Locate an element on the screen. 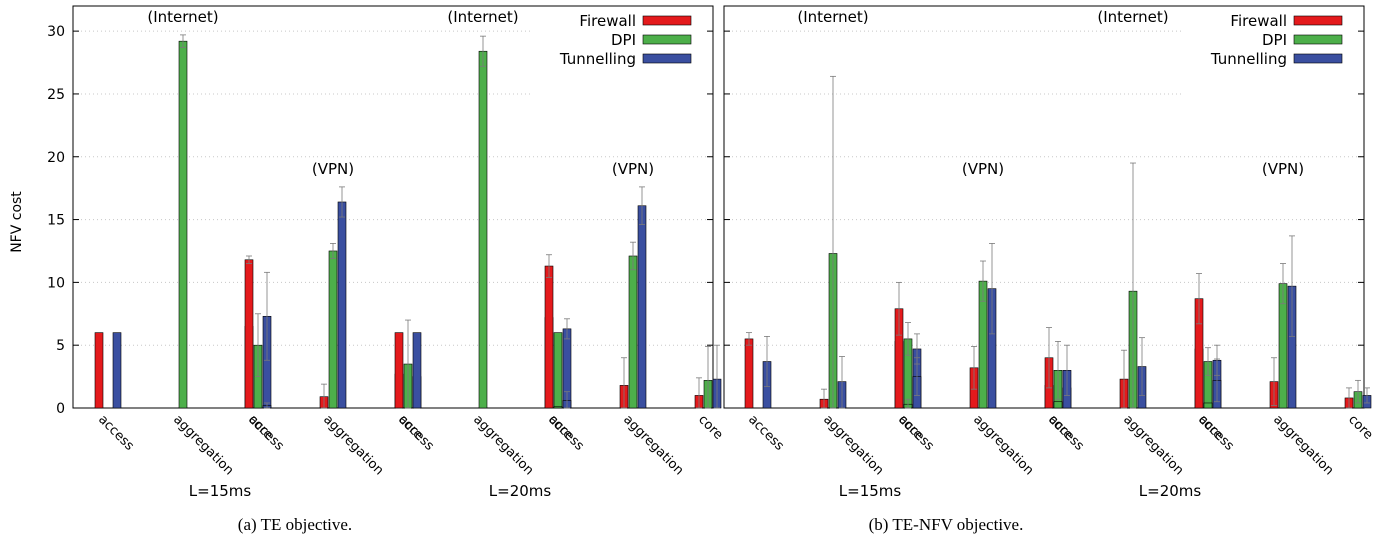  panel-b-group-label: L=20ms is located at coordinates (1170, 491).